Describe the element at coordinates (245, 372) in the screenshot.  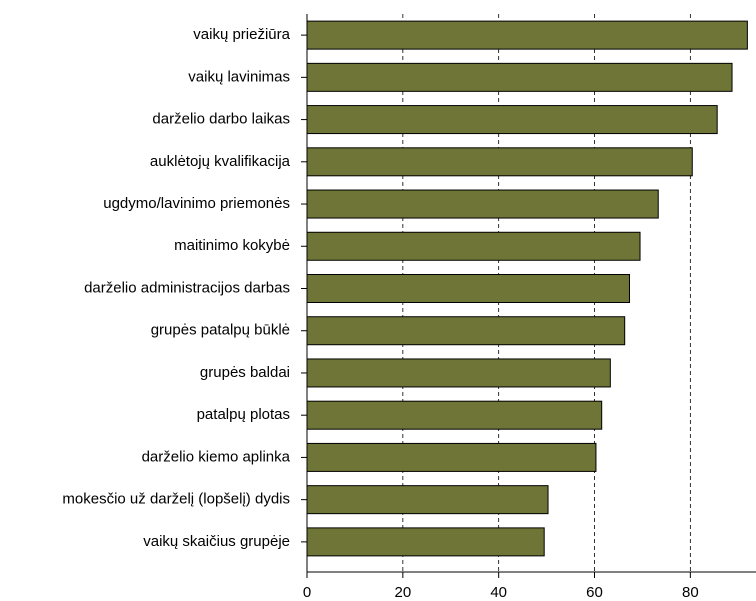
I see `y-tick-label: grupės baldai` at that location.